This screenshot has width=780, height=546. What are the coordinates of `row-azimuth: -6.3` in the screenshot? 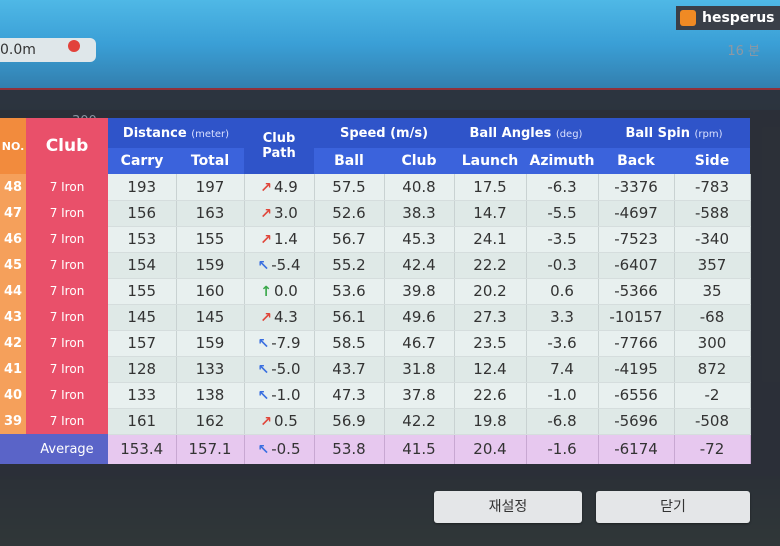 It's located at (562, 187).